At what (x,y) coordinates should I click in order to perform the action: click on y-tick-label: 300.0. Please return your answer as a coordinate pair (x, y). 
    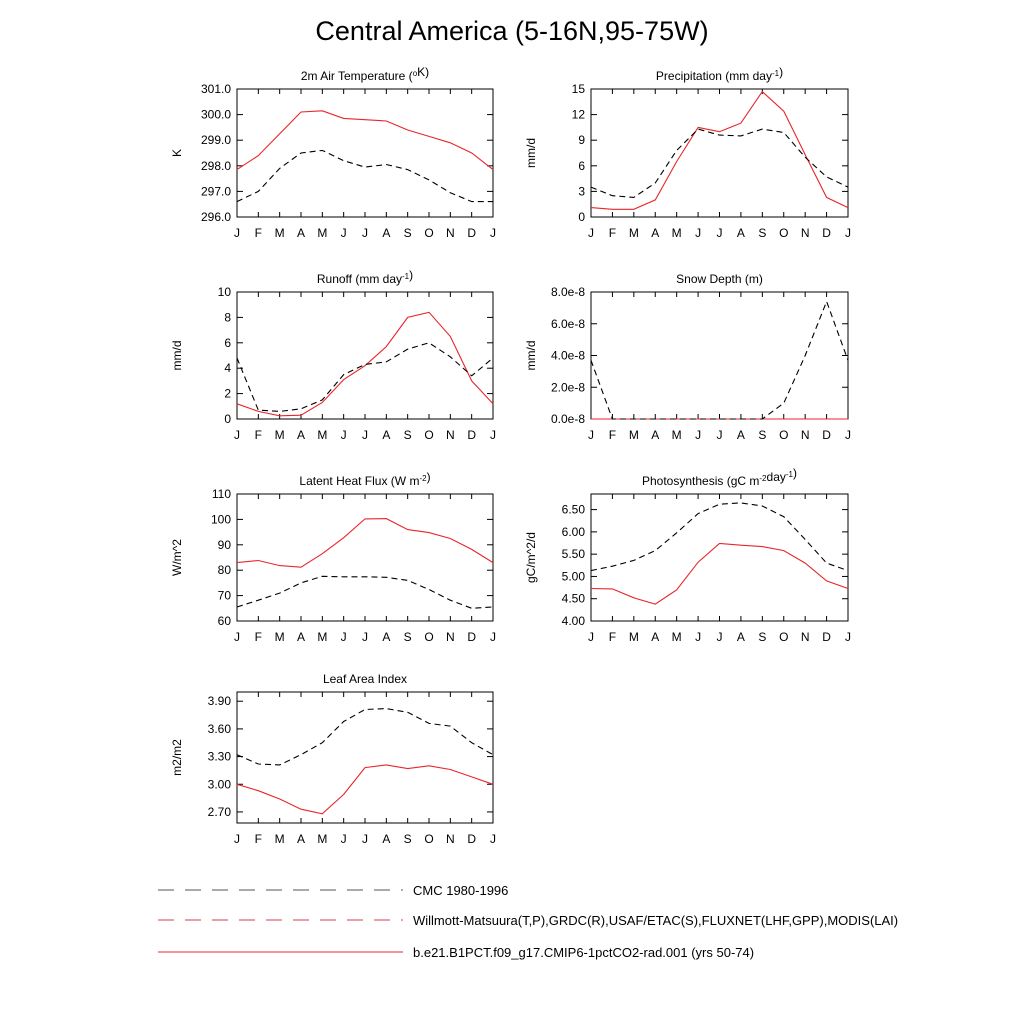
    Looking at the image, I should click on (216, 115).